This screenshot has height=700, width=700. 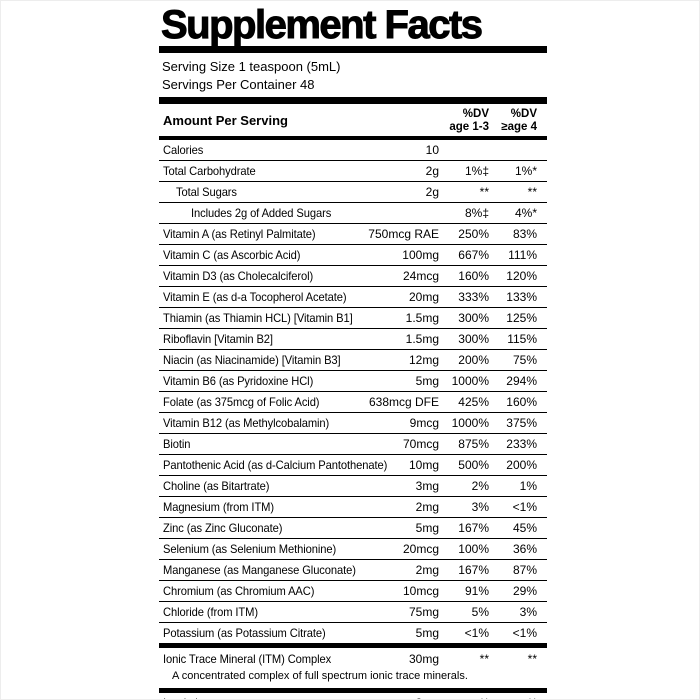 What do you see at coordinates (223, 528) in the screenshot?
I see `row-name: Zinc (as Zinc Gluconate)` at bounding box center [223, 528].